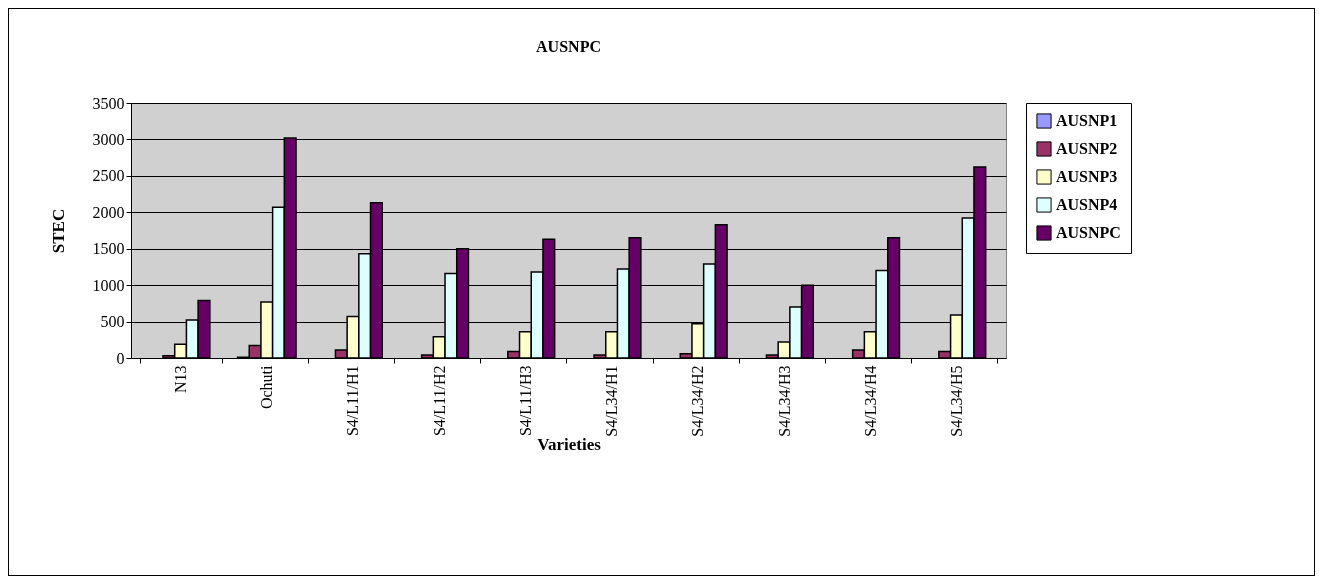  What do you see at coordinates (353, 401) in the screenshot?
I see `x-tick-label: S4/L11/H1` at bounding box center [353, 401].